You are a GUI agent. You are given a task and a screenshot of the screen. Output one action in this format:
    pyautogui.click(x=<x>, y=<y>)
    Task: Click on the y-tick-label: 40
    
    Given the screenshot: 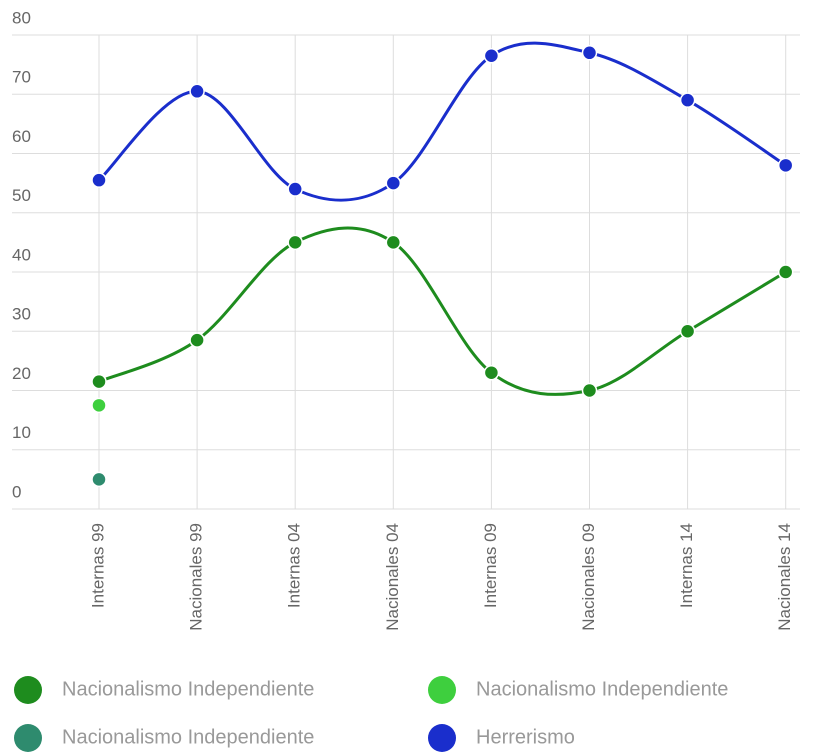 What is the action you would take?
    pyautogui.click(x=21, y=254)
    